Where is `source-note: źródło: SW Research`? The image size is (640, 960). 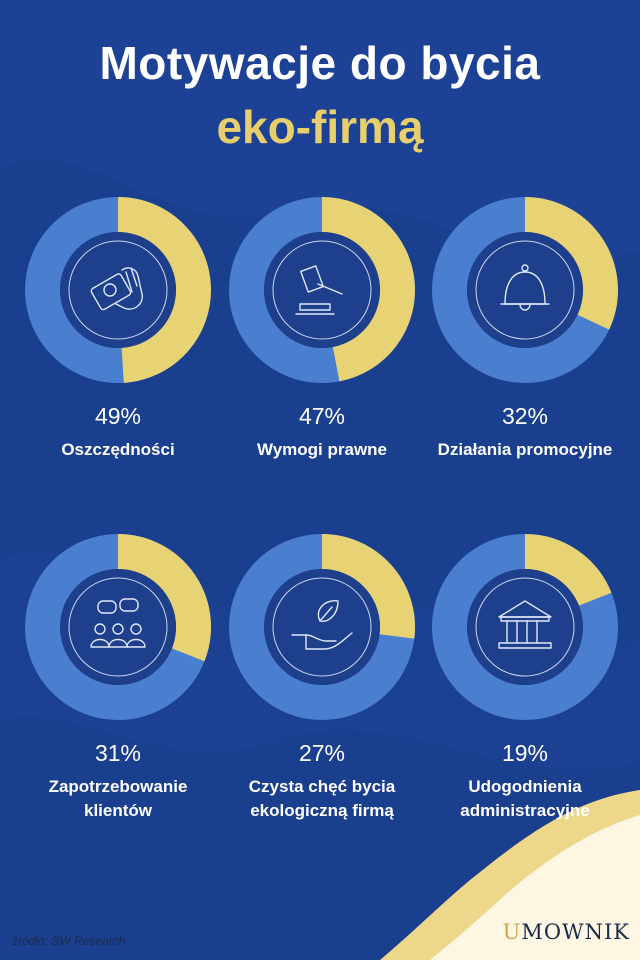 source-note: źródło: SW Research is located at coordinates (69, 941).